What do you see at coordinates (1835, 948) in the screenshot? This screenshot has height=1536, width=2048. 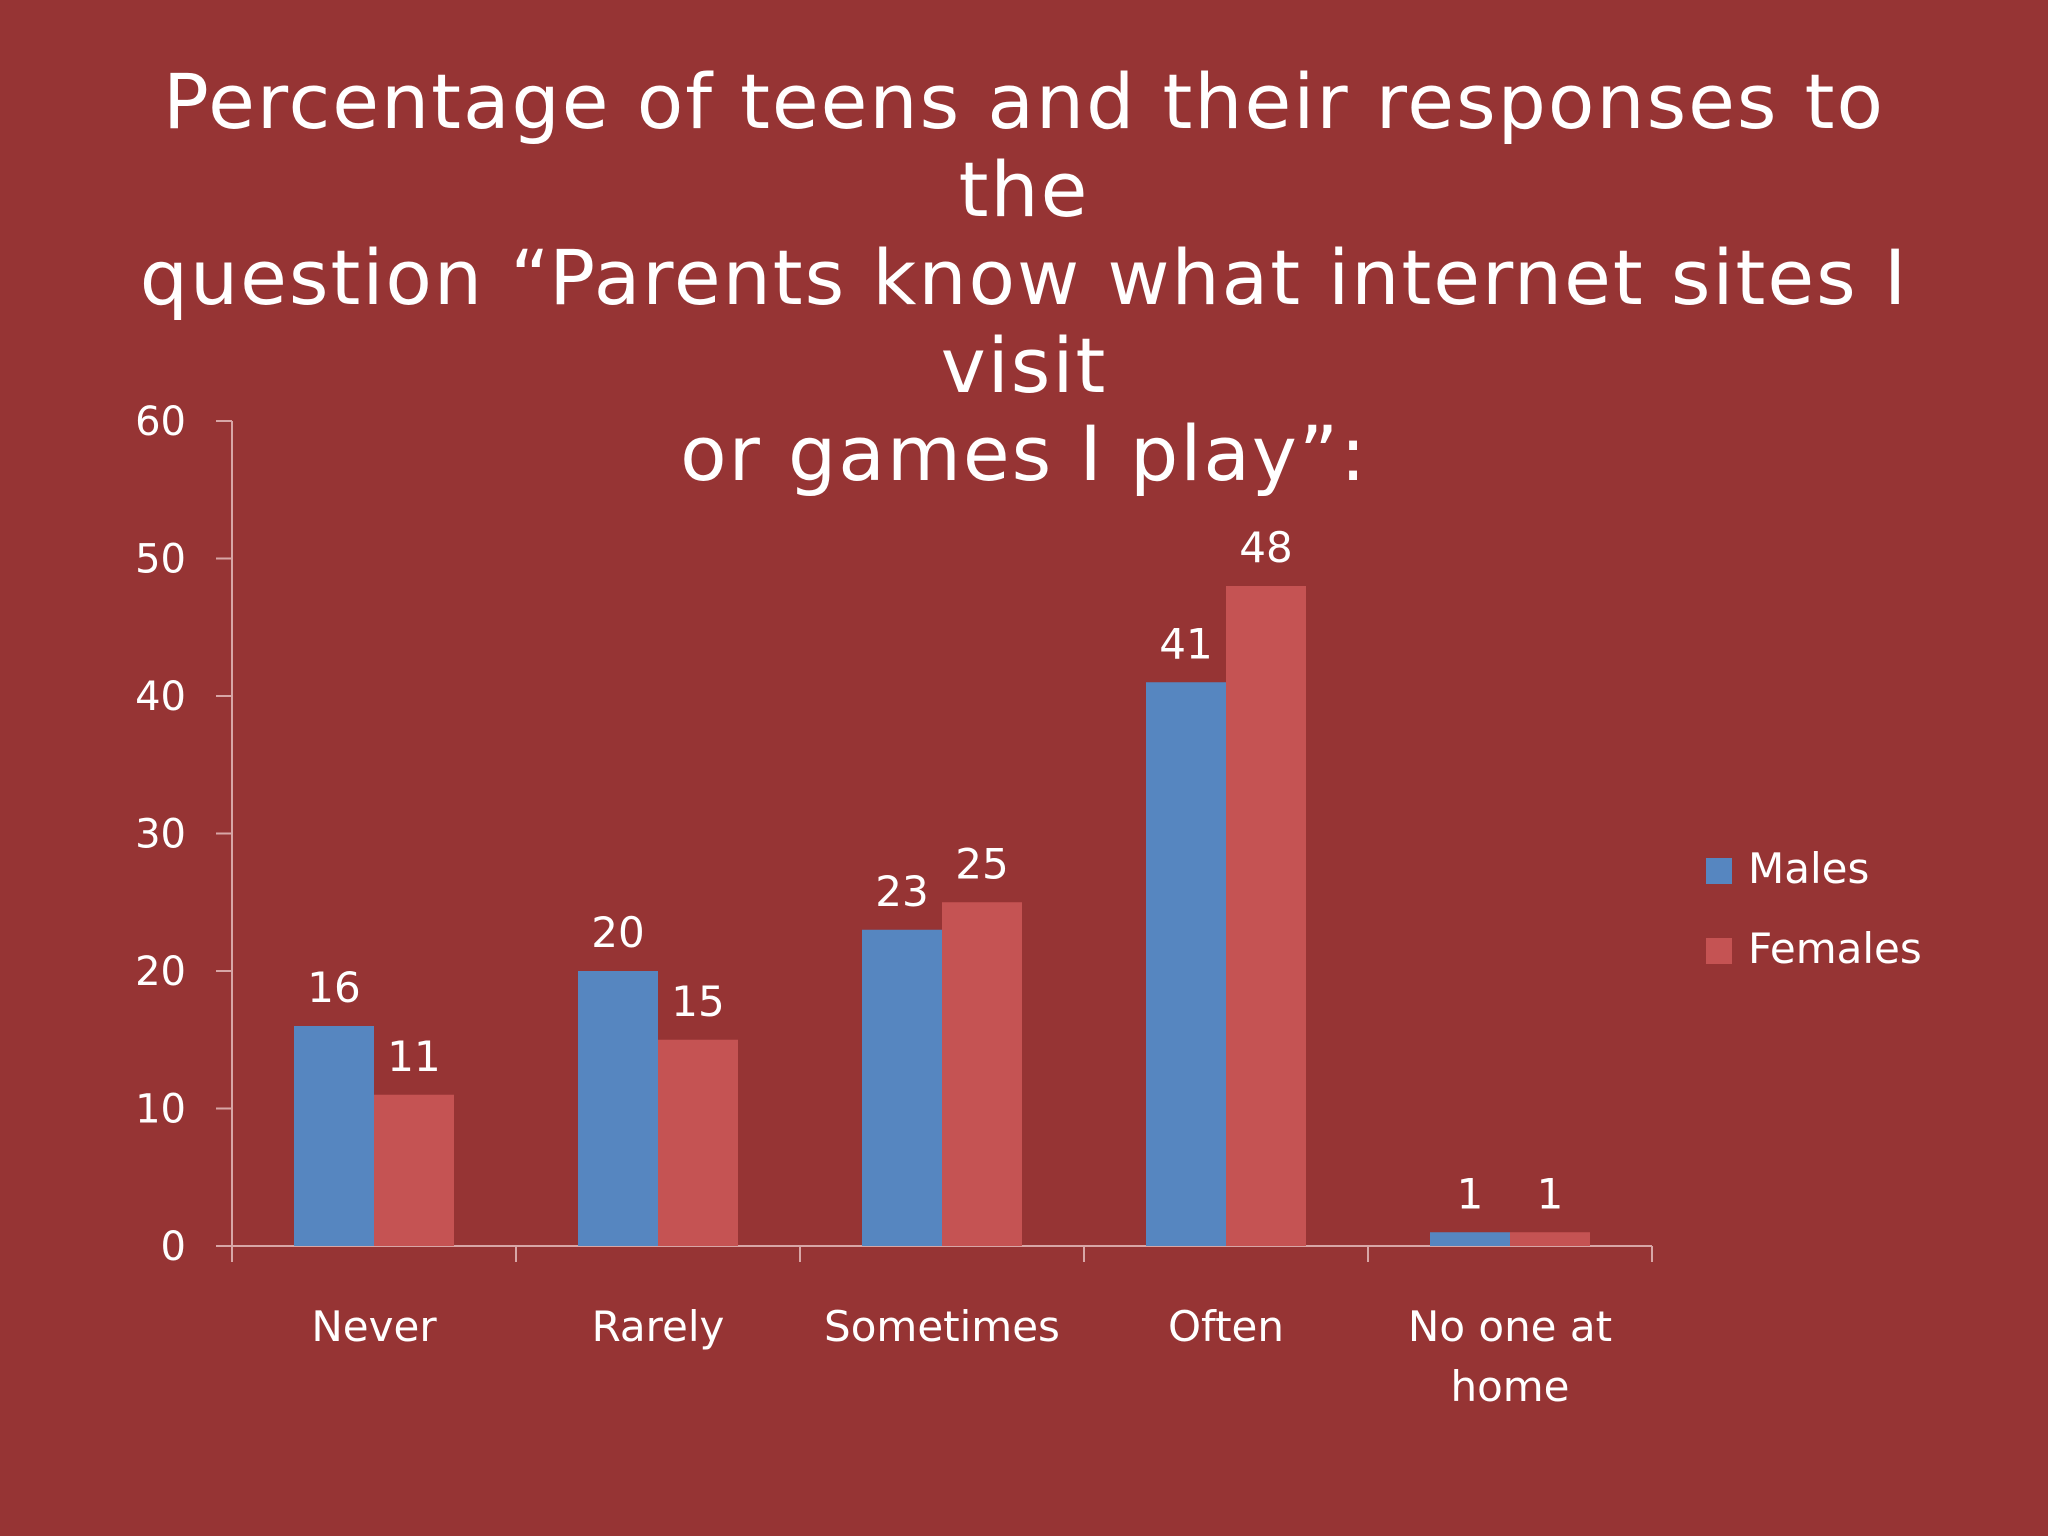 I see `legend-label-females: Females` at bounding box center [1835, 948].